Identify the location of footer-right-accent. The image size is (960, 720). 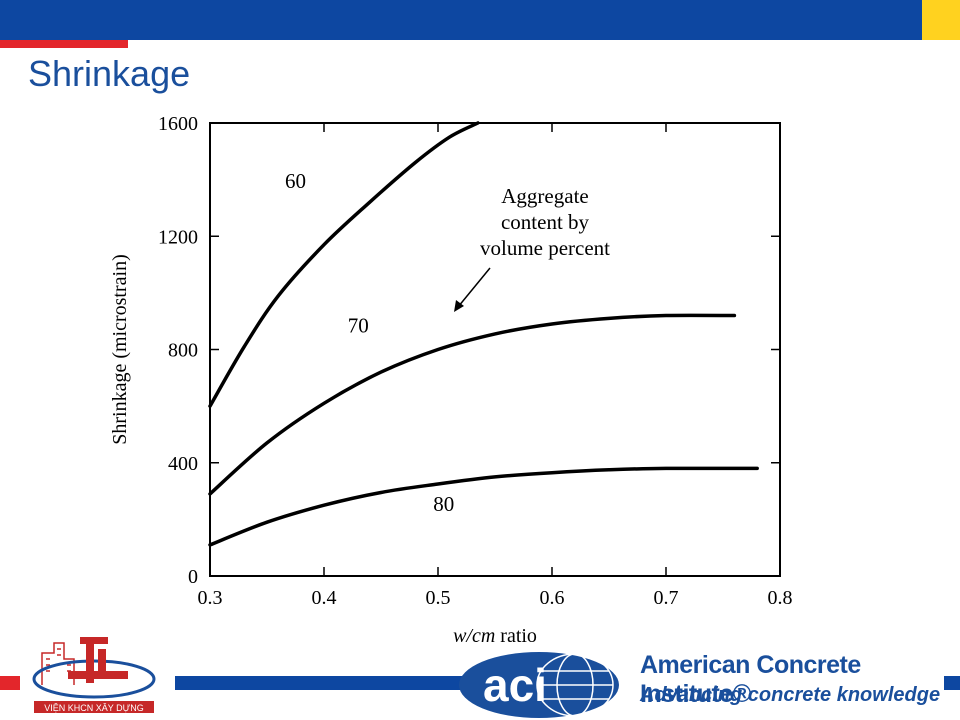
(952, 683).